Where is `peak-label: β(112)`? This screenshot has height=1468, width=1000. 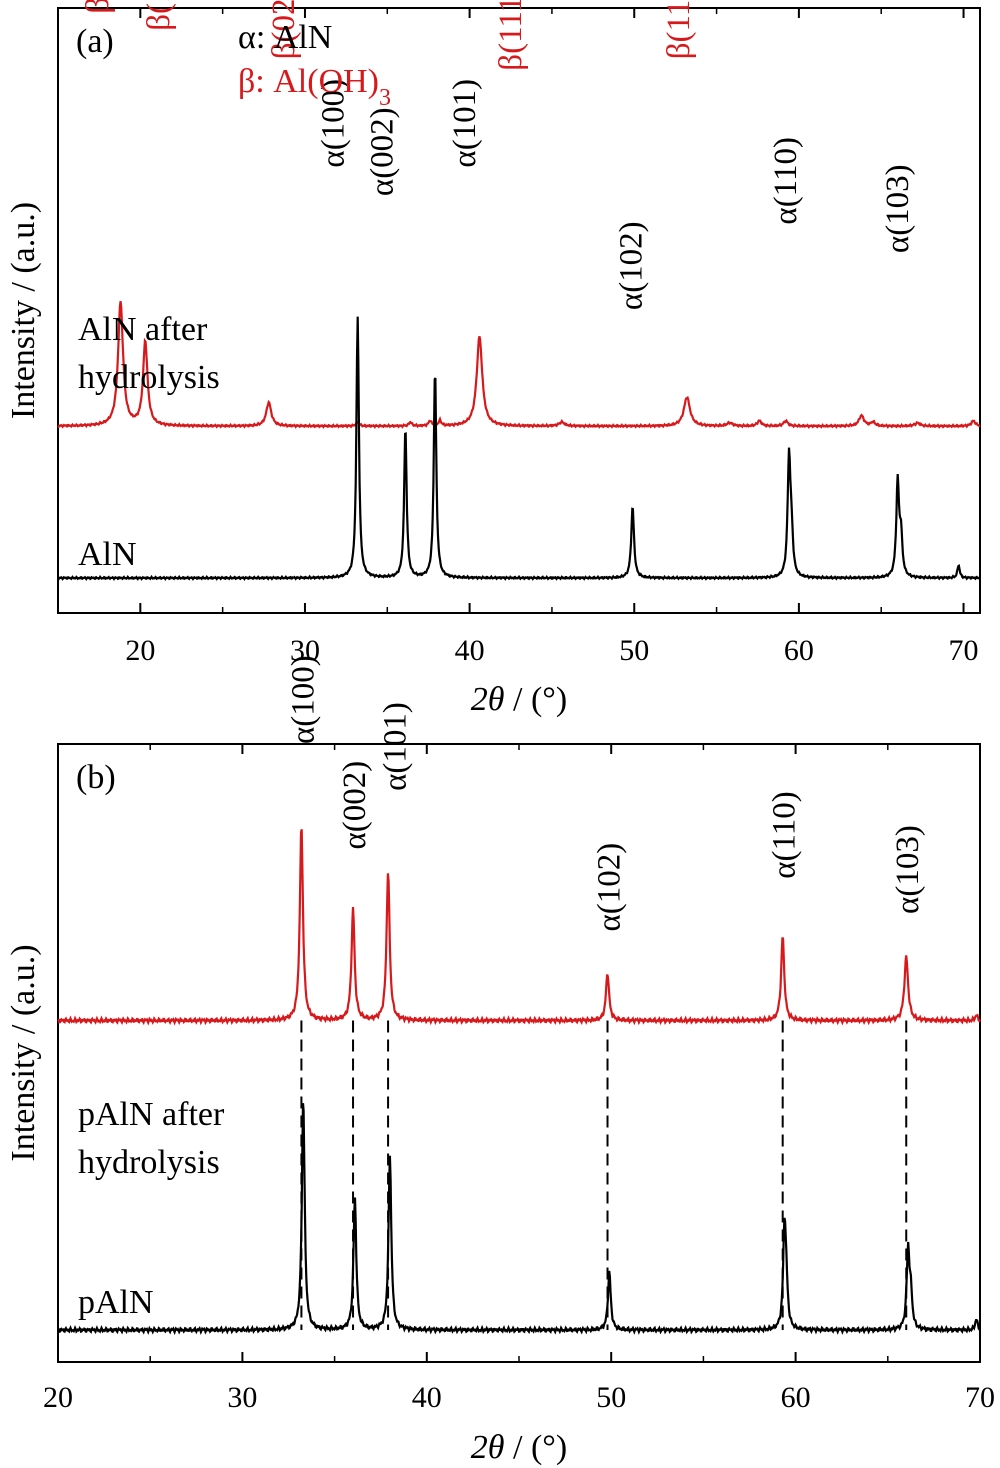 peak-label: β(112) is located at coordinates (679, 29).